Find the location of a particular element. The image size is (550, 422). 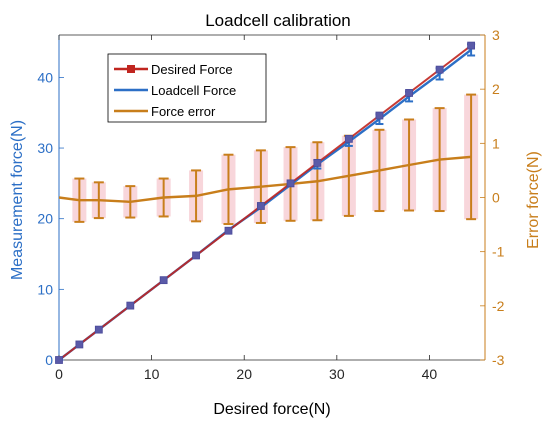

right-axis-ticks: -3 -2 -1 0 1 2 3 is located at coordinates (492, 197).